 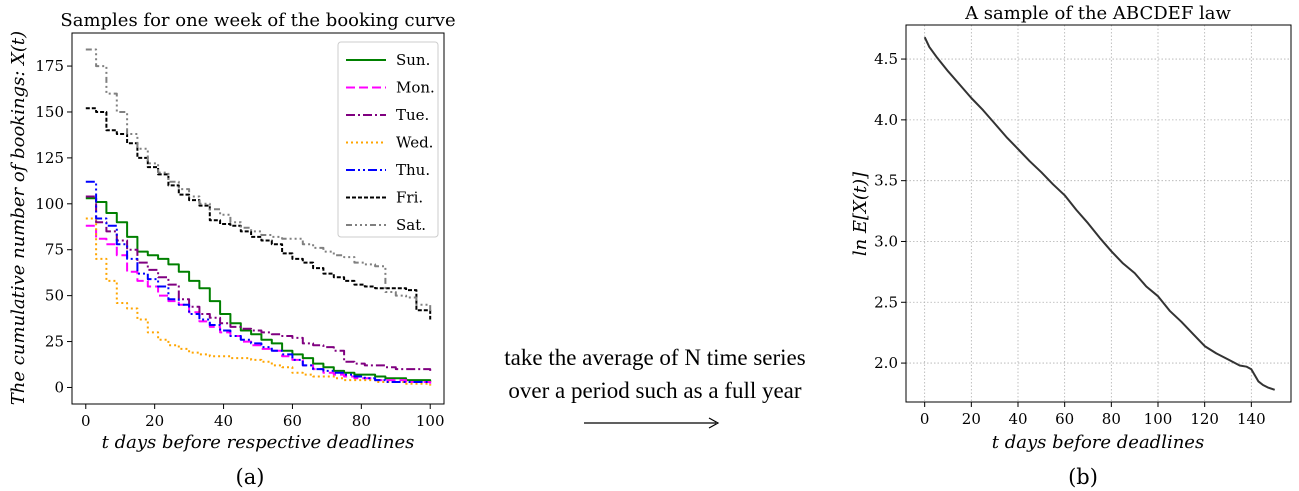 What do you see at coordinates (1083, 477) in the screenshot?
I see `caption-b: (b)` at bounding box center [1083, 477].